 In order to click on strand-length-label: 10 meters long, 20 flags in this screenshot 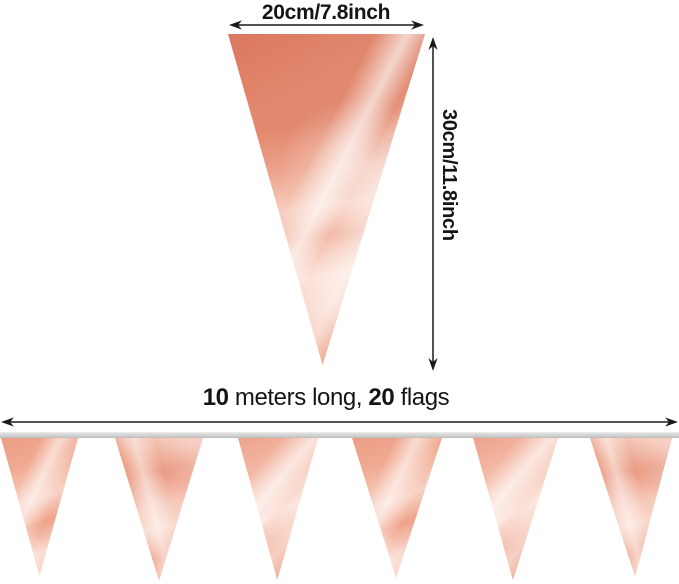, I will do `click(326, 398)`.